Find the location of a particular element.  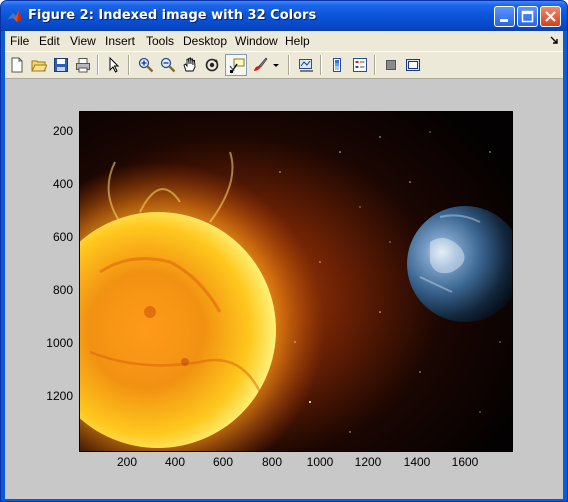

print-figure-button is located at coordinates (83, 65).